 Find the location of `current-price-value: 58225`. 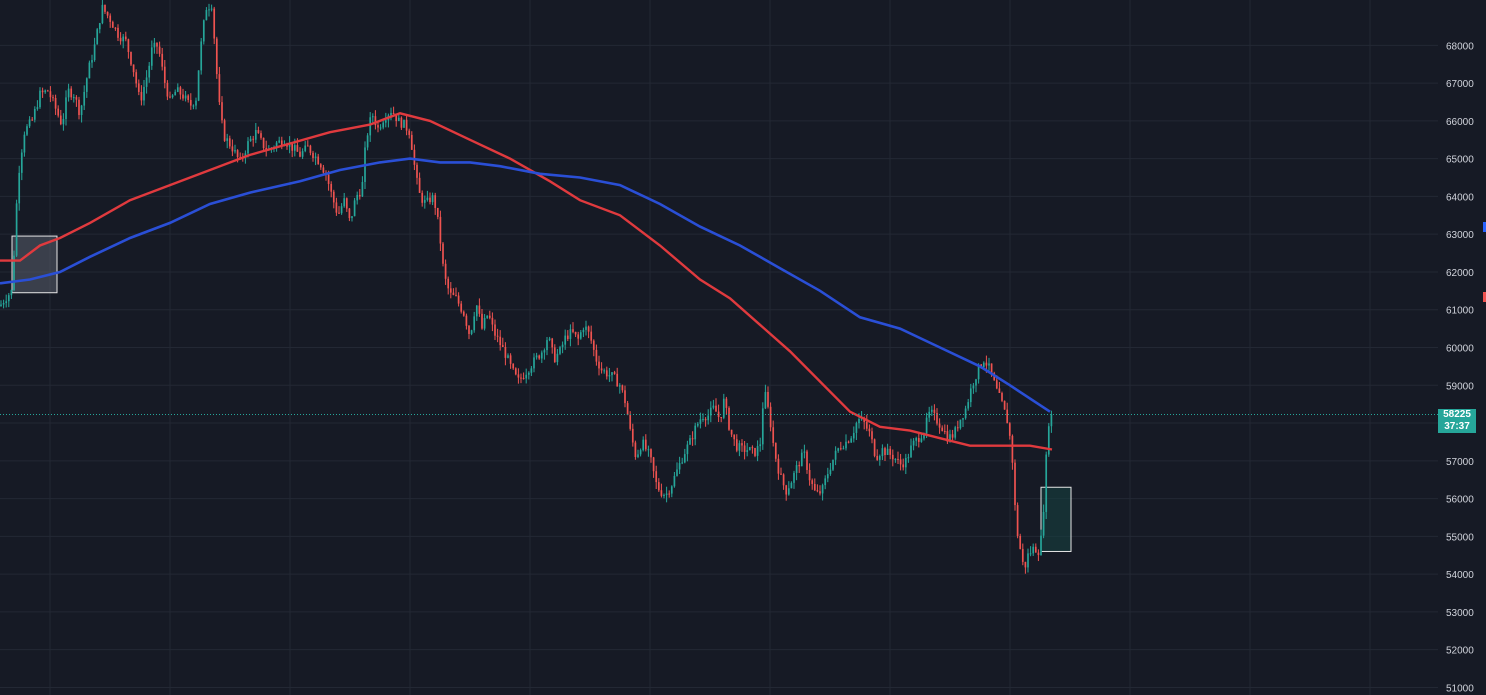

current-price-value: 58225 is located at coordinates (1457, 414).